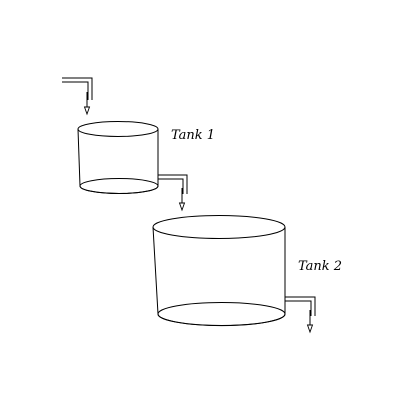 The image size is (400, 400). What do you see at coordinates (221, 314) in the screenshot?
I see `tank-2-bottom-edge` at bounding box center [221, 314].